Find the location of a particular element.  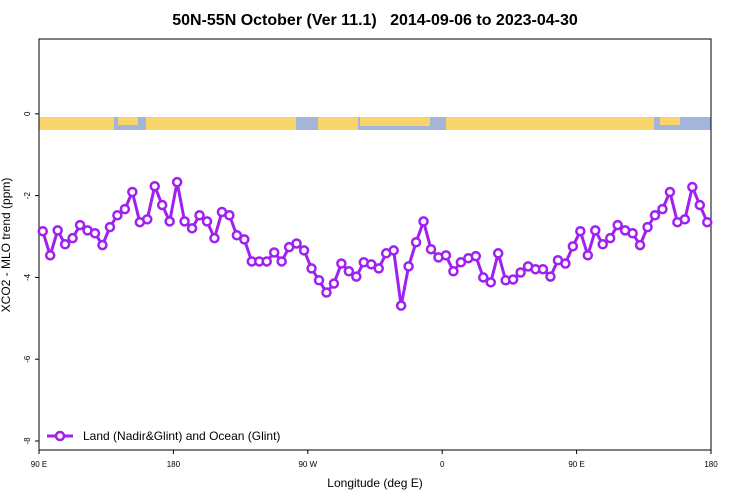

land-ocean-strip is located at coordinates (375, 123).